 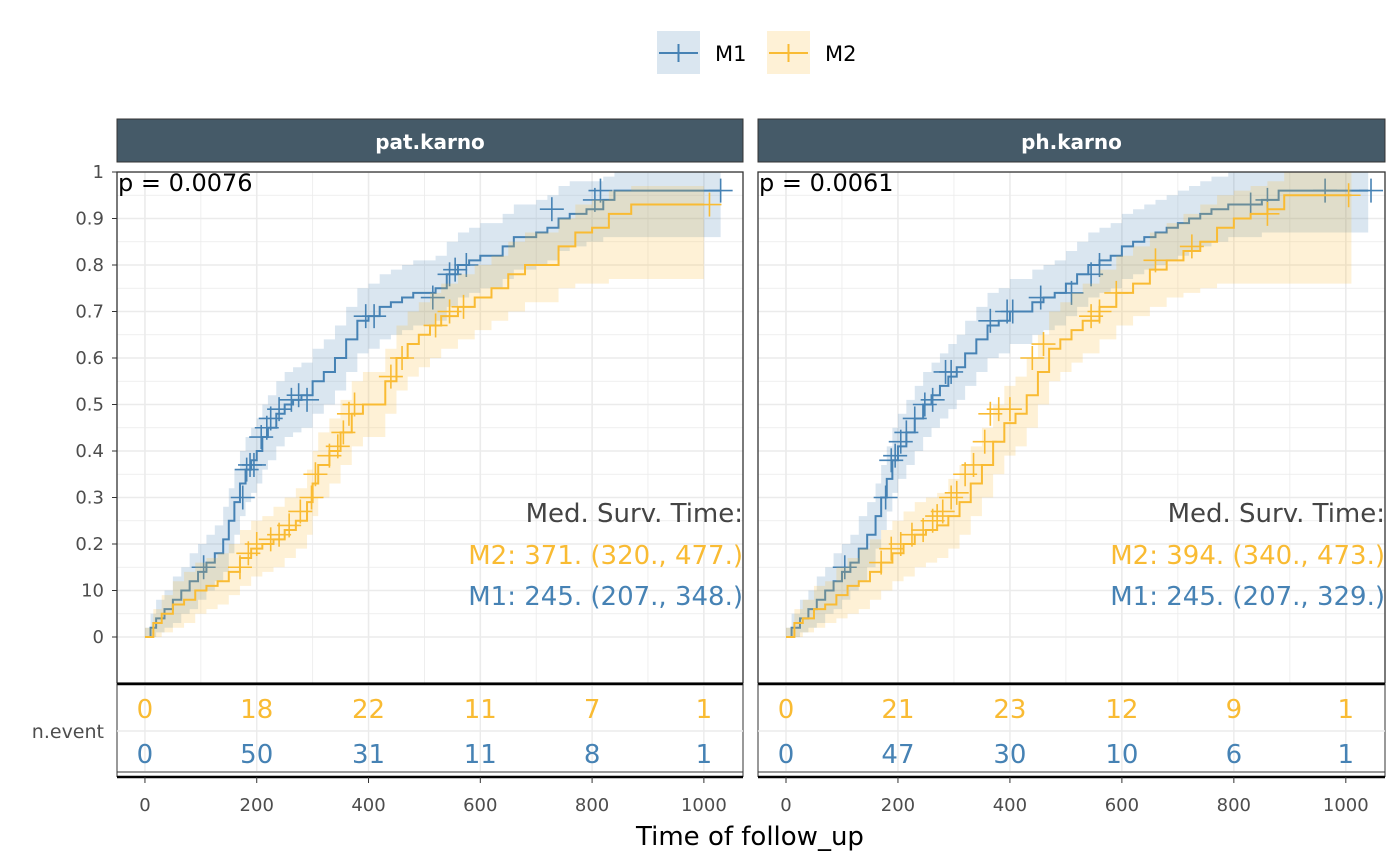 I want to click on x-tick-label: 200, so click(x=257, y=805).